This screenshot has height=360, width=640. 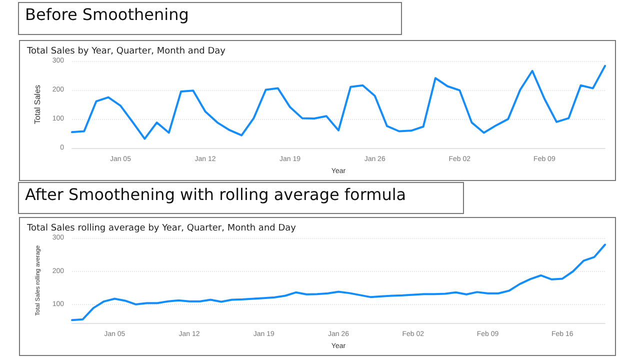 I want to click on chart-title: Before Smoothening, so click(x=210, y=18).